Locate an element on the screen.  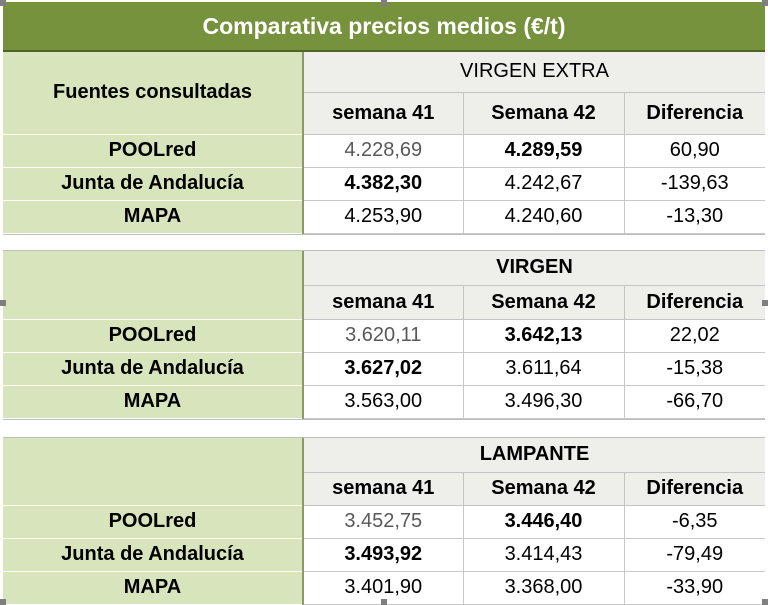
resize-handle-top-right is located at coordinates (765, 3).